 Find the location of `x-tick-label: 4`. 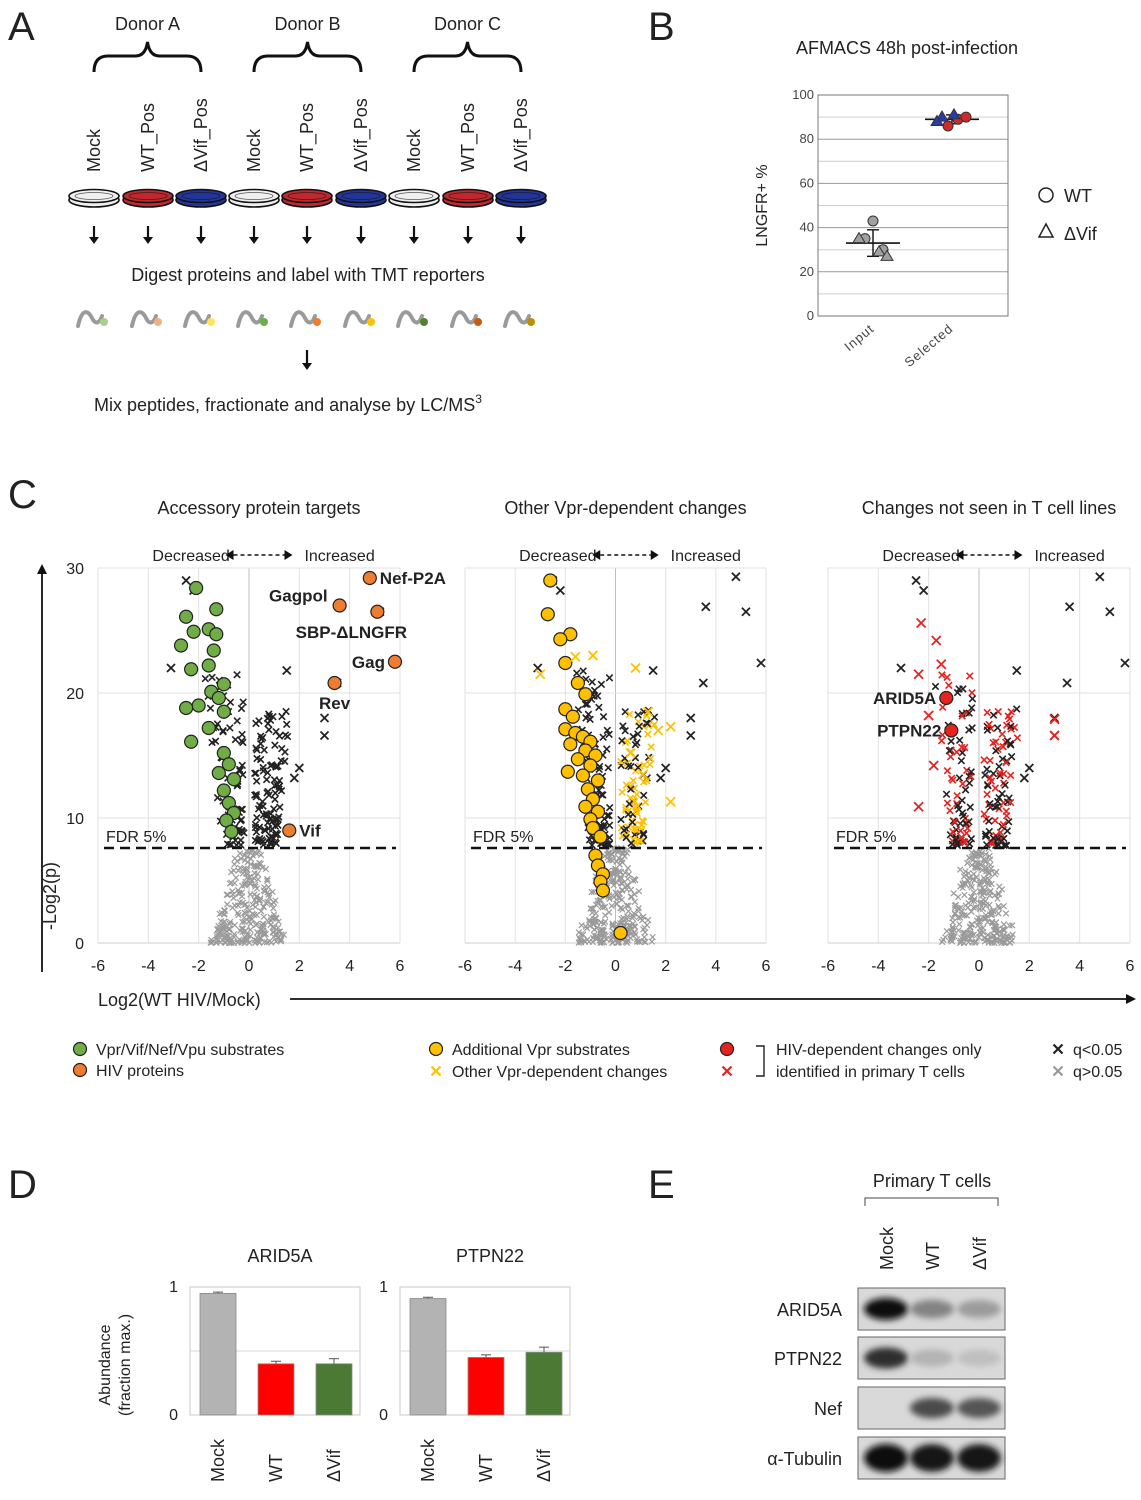

x-tick-label: 4 is located at coordinates (1079, 966).